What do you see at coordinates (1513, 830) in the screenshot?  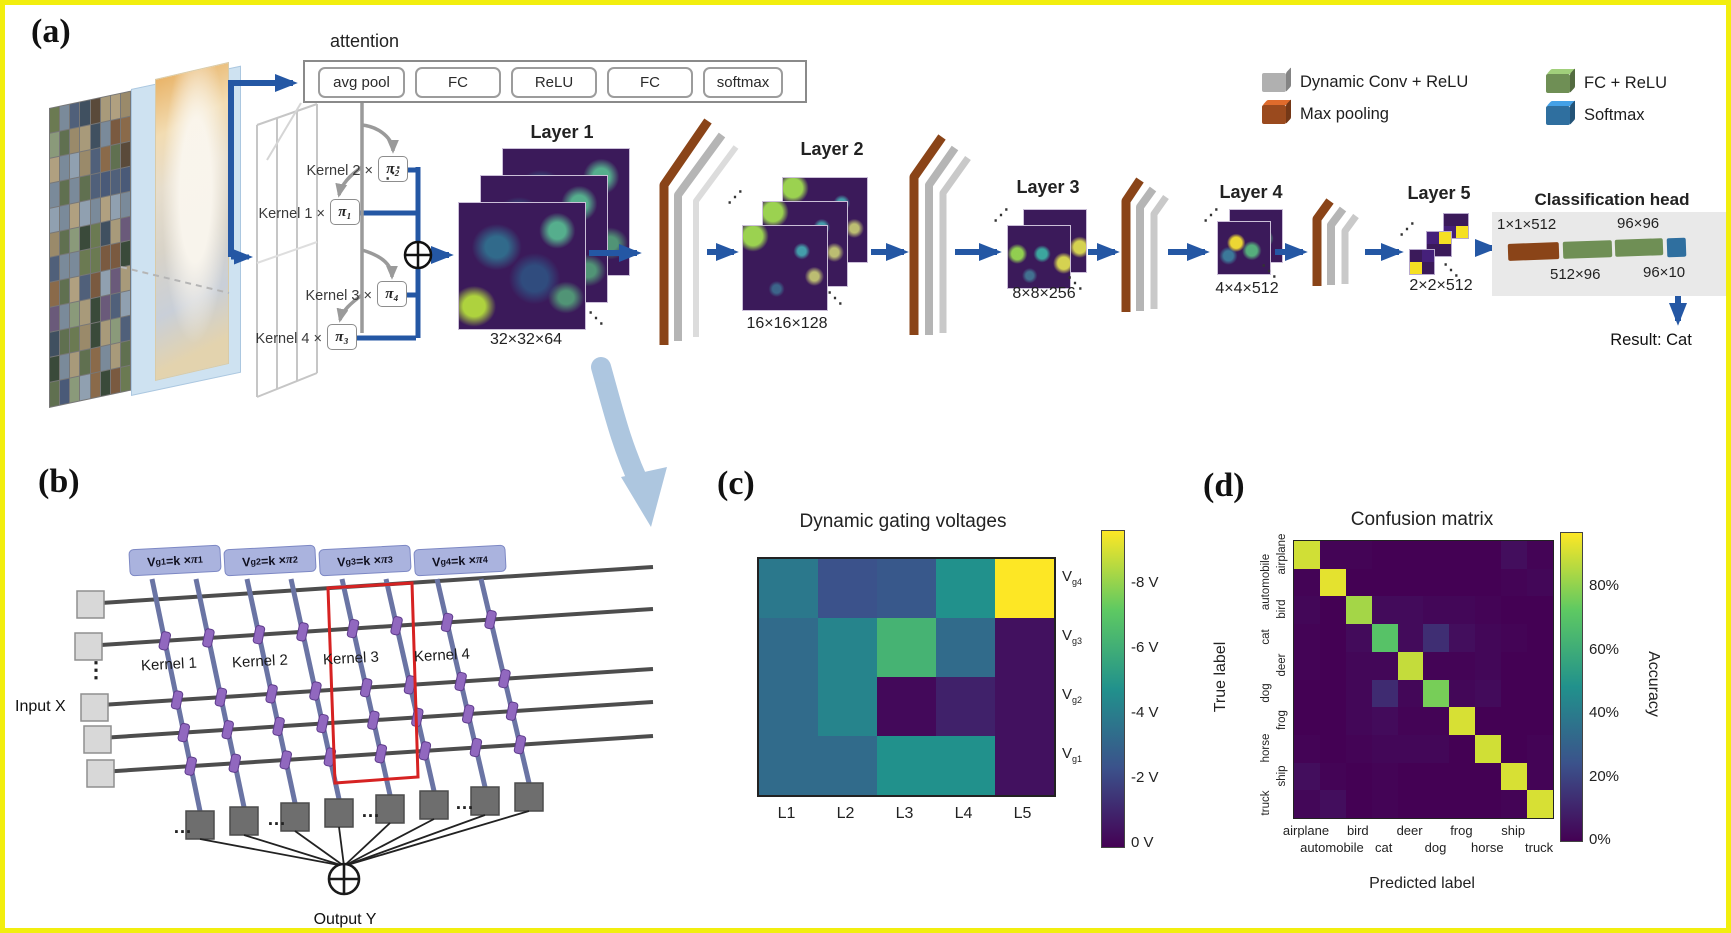 I see `confusion-predicted-label: ship` at bounding box center [1513, 830].